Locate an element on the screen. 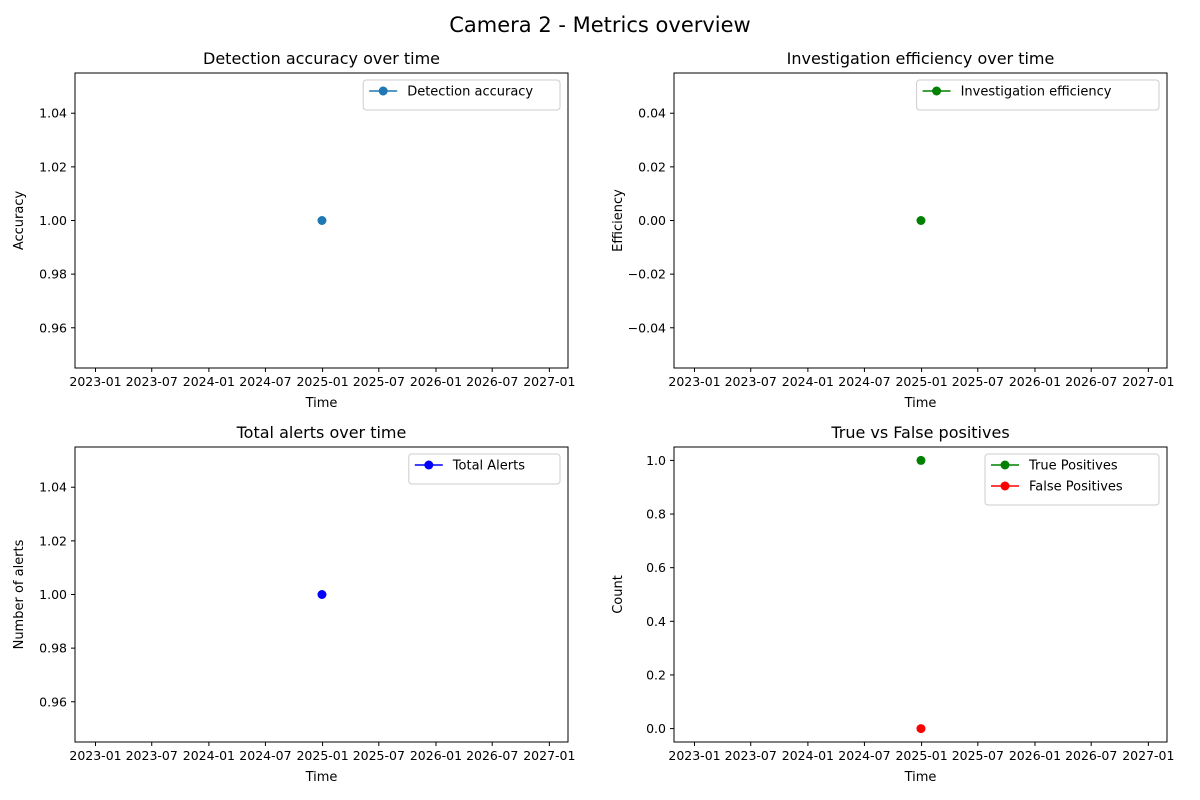  subplot-title: Total alerts over time is located at coordinates (321, 432).